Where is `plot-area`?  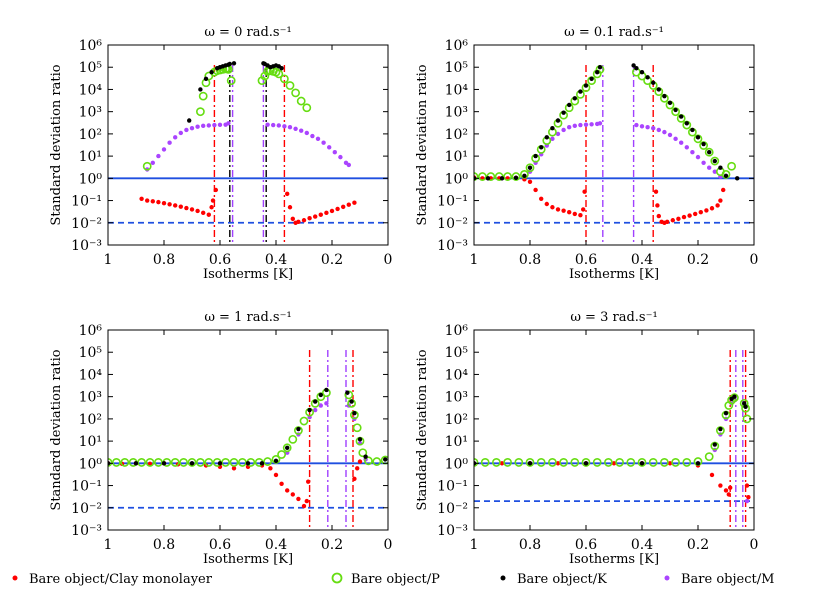 plot-area is located at coordinates (614, 154).